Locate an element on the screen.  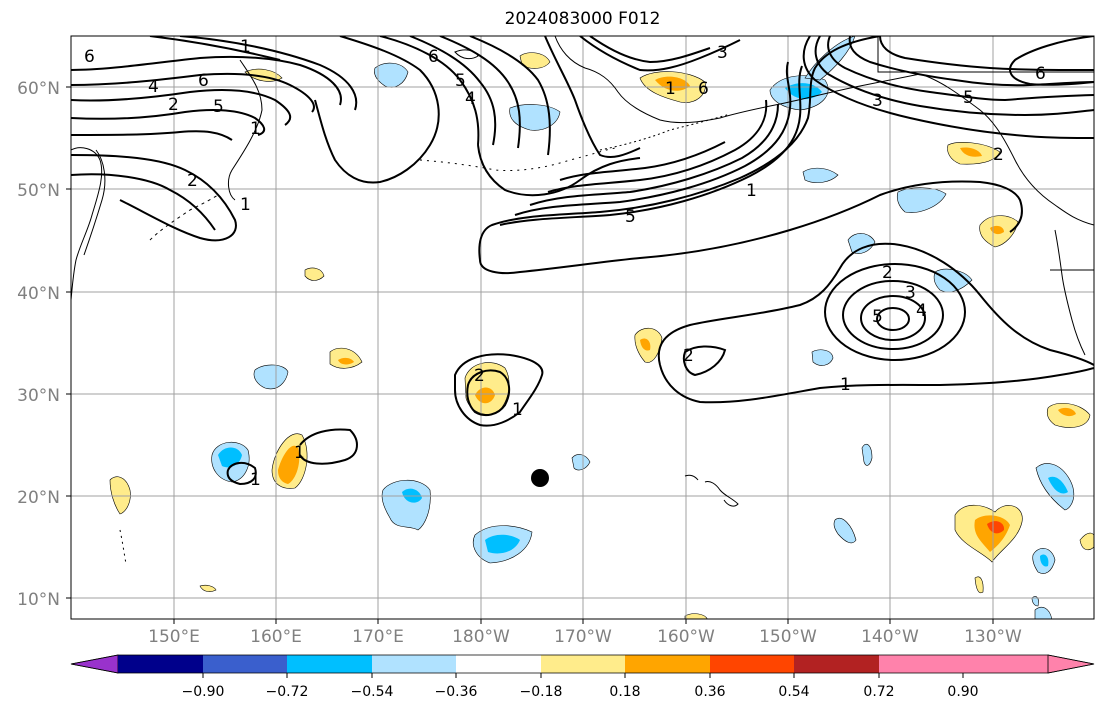
lon-label: 130°W is located at coordinates (993, 637).